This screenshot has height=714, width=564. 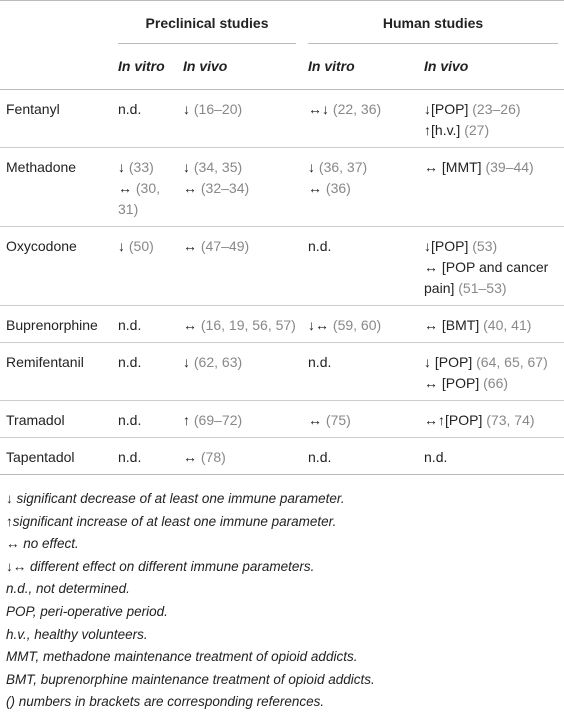 I want to click on references: (16–20), so click(x=218, y=109).